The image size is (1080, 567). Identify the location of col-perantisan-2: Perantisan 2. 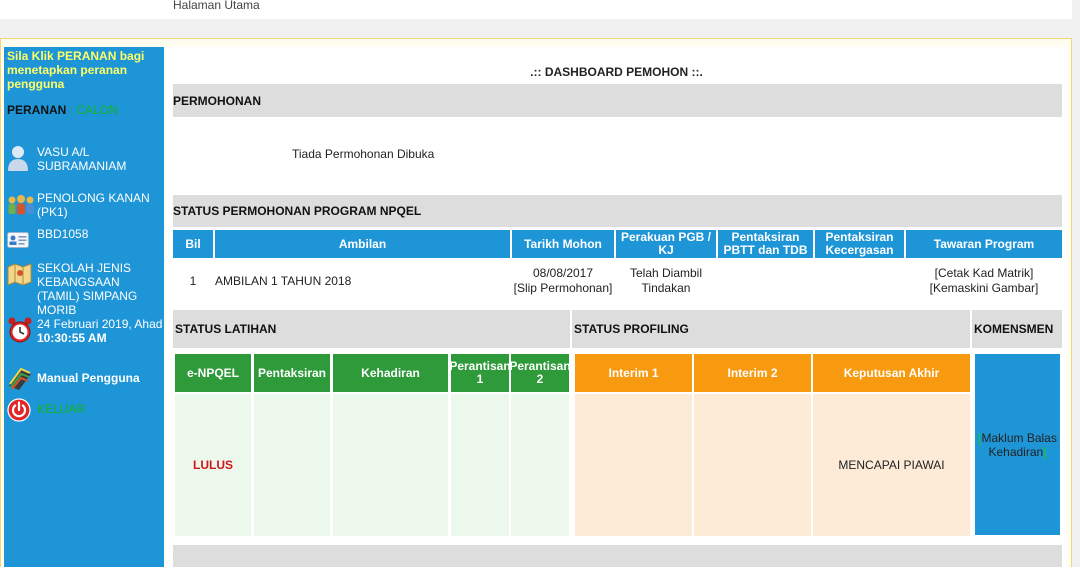
(540, 373).